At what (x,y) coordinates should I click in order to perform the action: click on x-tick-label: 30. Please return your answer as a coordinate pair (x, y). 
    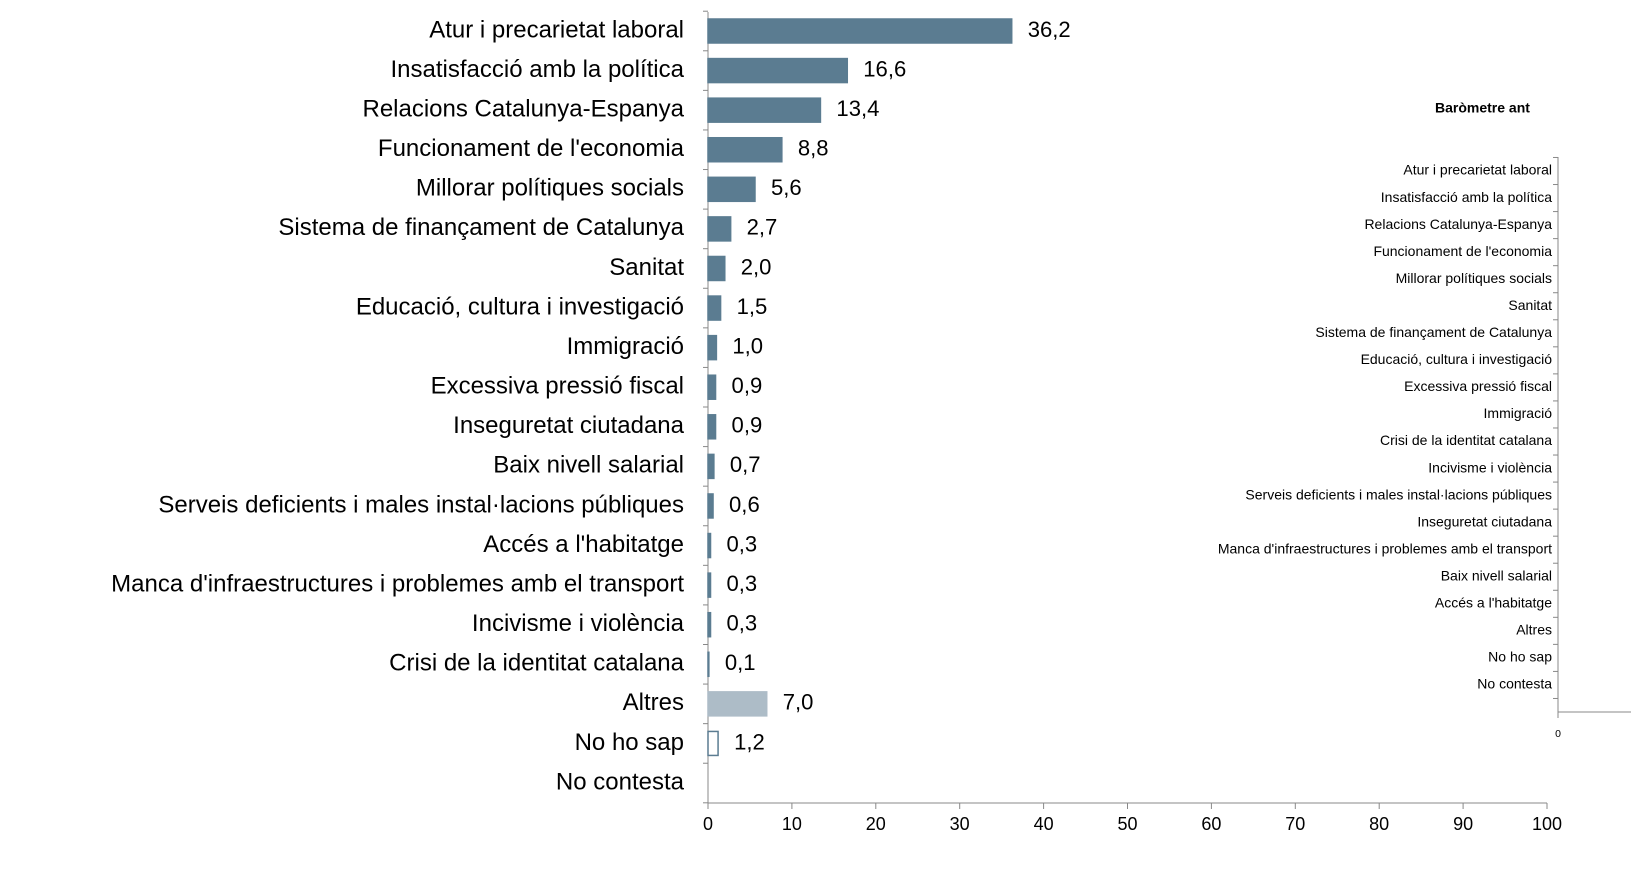
    Looking at the image, I should click on (960, 824).